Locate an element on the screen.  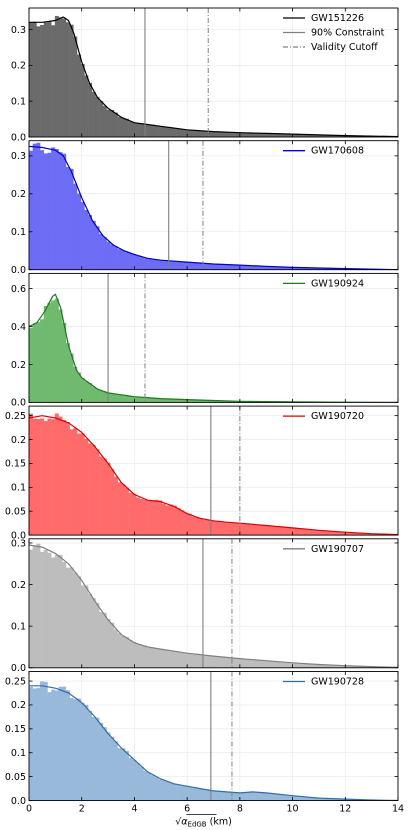
legend-label: GW170608 is located at coordinates (337, 151).